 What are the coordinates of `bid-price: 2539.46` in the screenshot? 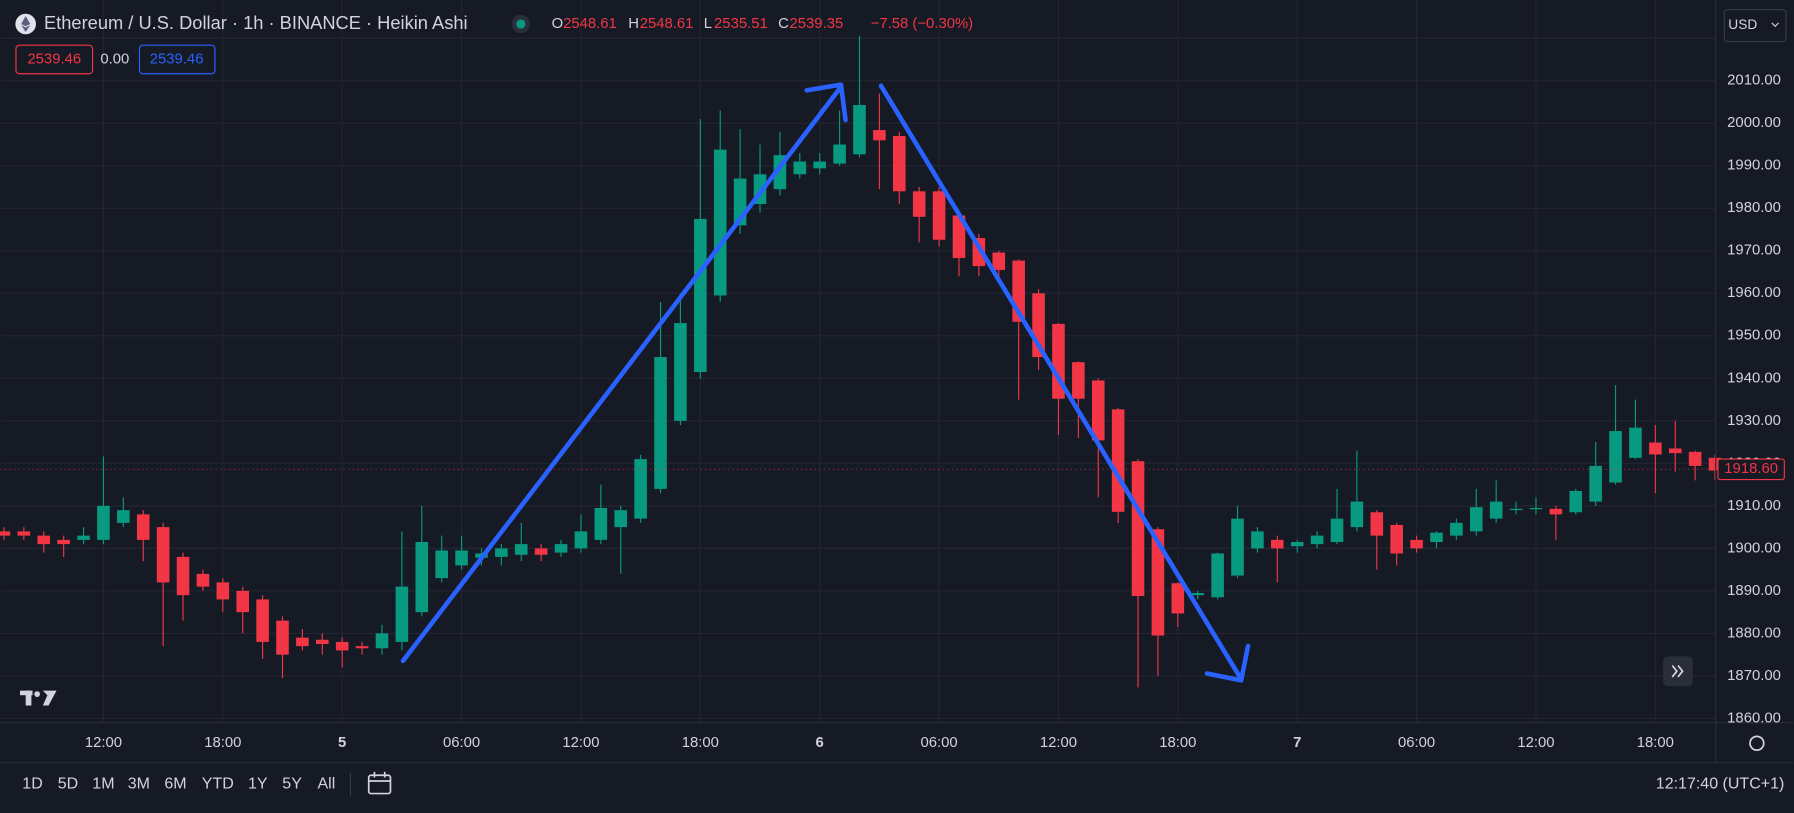 It's located at (54, 59).